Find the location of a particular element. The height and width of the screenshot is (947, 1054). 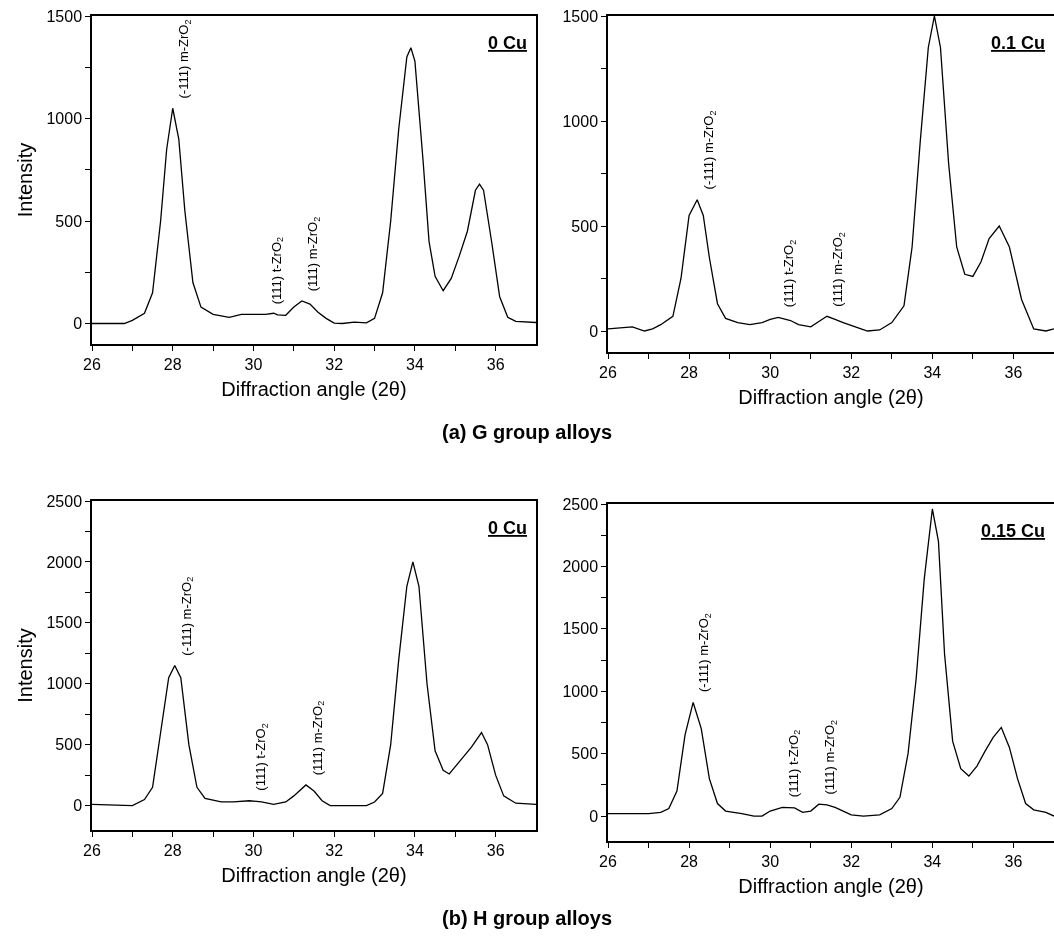

text: (a) G group alloys is located at coordinates (527, 432).